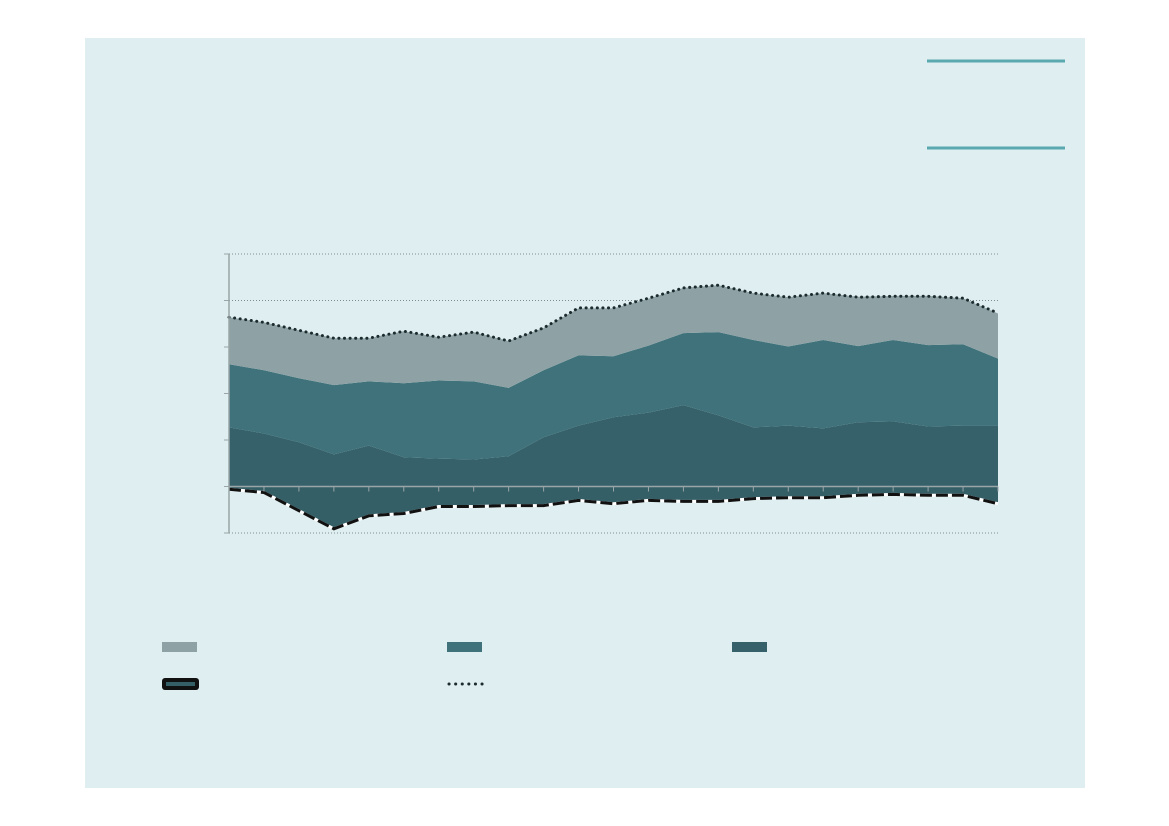  Describe the element at coordinates (464, 666) in the screenshot. I see `legend` at that location.